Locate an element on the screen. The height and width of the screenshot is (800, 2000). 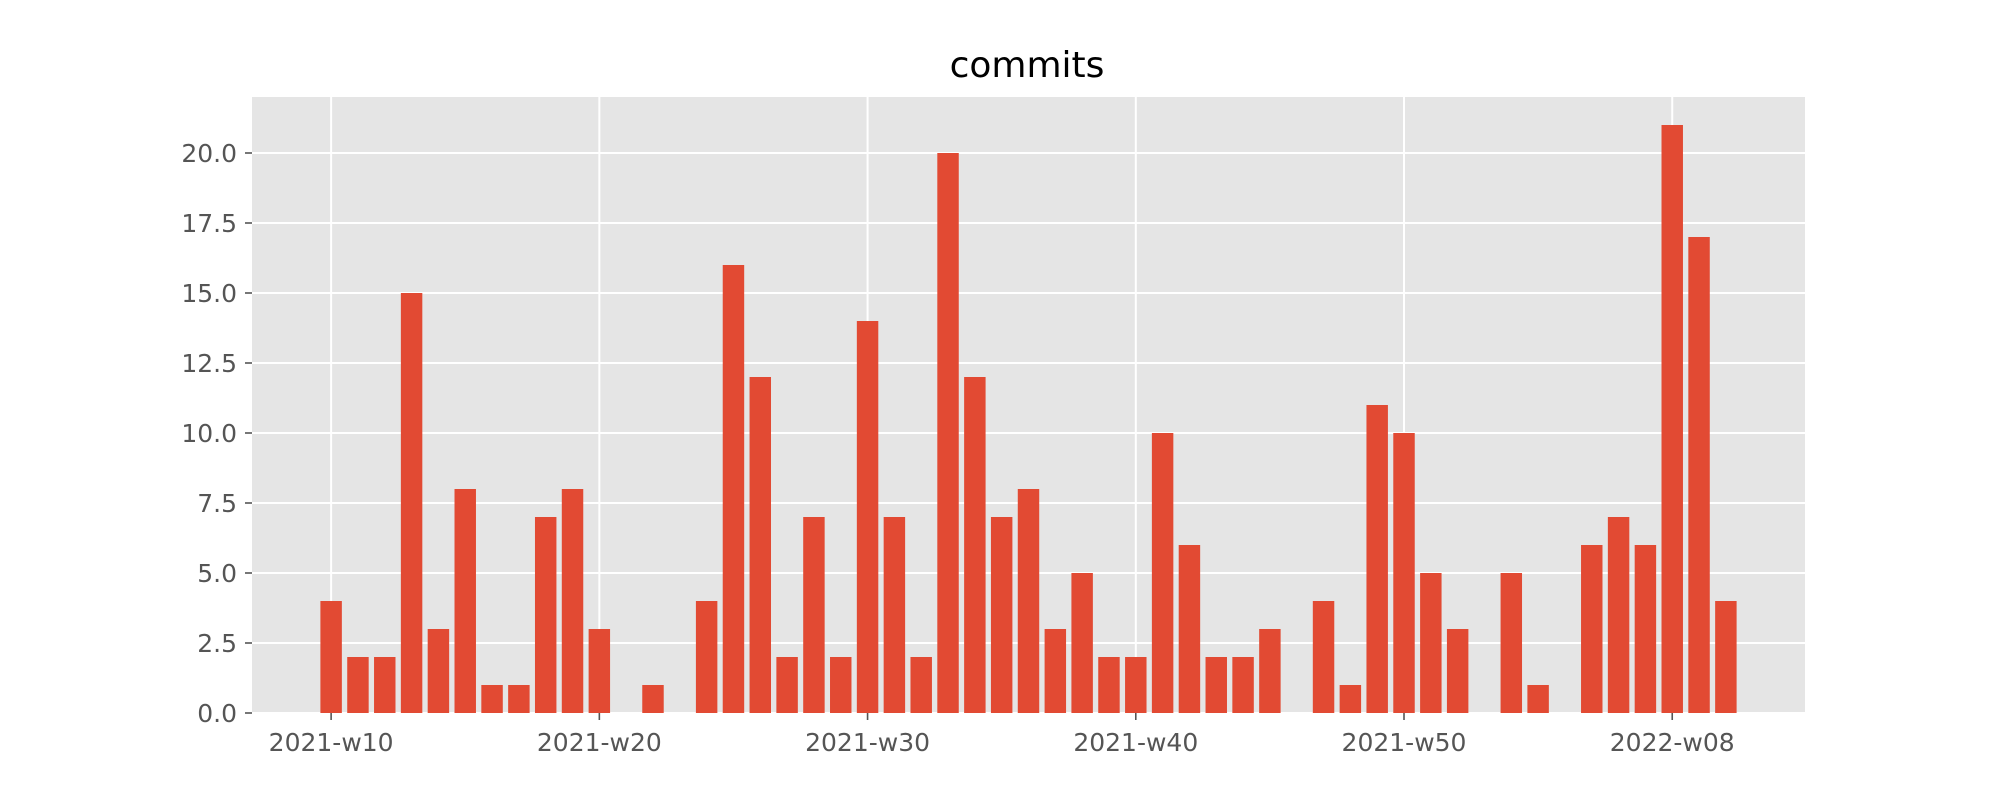
x-tick-label: 2021-w40 is located at coordinates (1135, 742).